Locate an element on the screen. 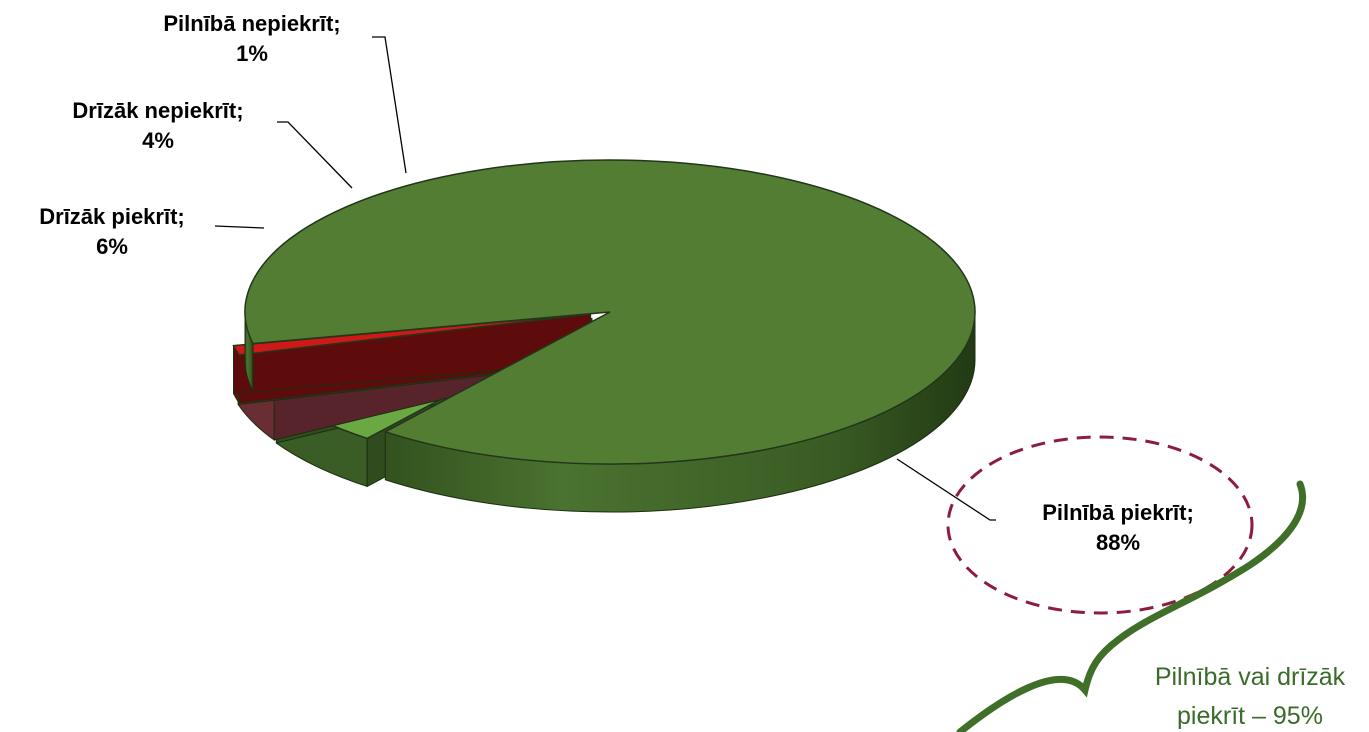  data-label-category-drizak-nepiekrit: Drīzāk nepiekrīt; is located at coordinates (157, 110).